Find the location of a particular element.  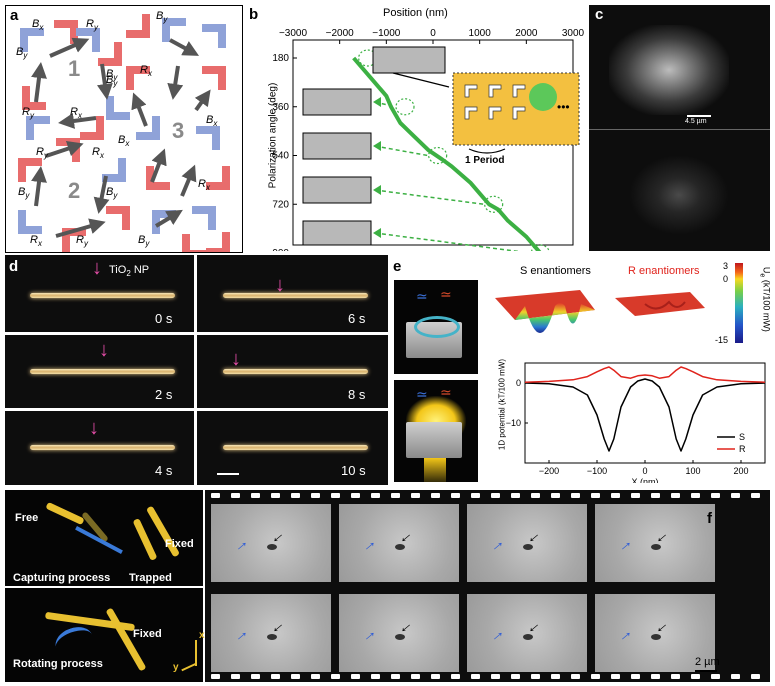

colorbar-label: Ue (kT/100 mW) is located at coordinates (764, 299).